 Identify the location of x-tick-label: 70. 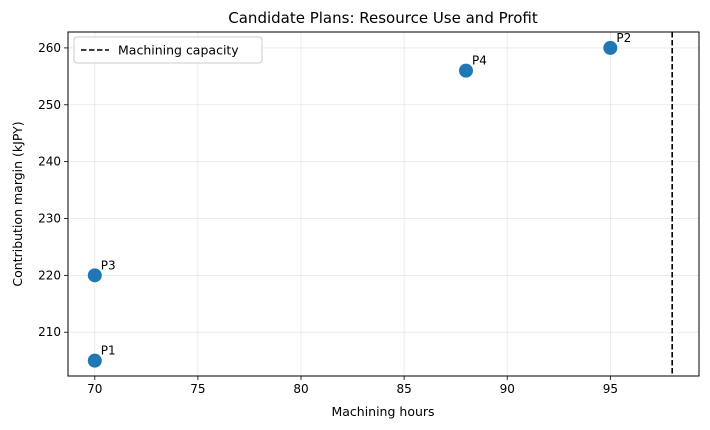
(94, 389).